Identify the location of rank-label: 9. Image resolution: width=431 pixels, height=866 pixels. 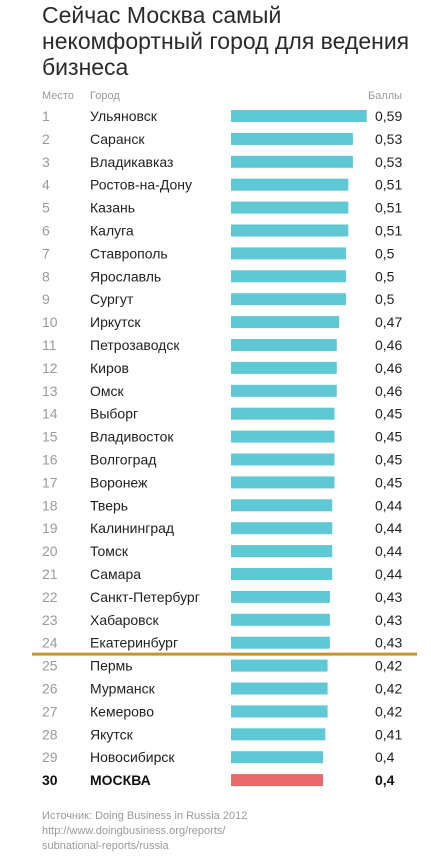
(46, 299).